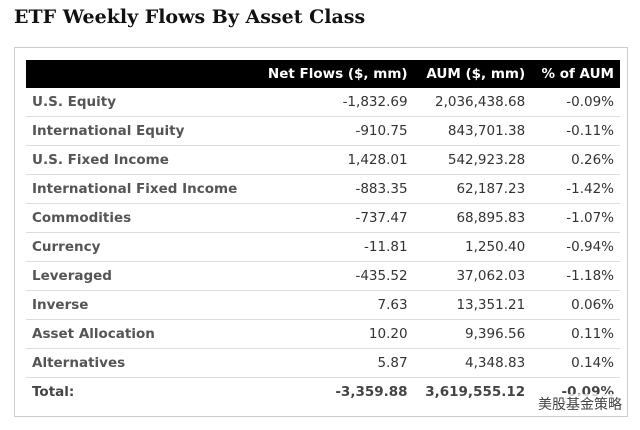 This screenshot has width=640, height=430. What do you see at coordinates (575, 247) in the screenshot?
I see `cell: -0.94%` at bounding box center [575, 247].